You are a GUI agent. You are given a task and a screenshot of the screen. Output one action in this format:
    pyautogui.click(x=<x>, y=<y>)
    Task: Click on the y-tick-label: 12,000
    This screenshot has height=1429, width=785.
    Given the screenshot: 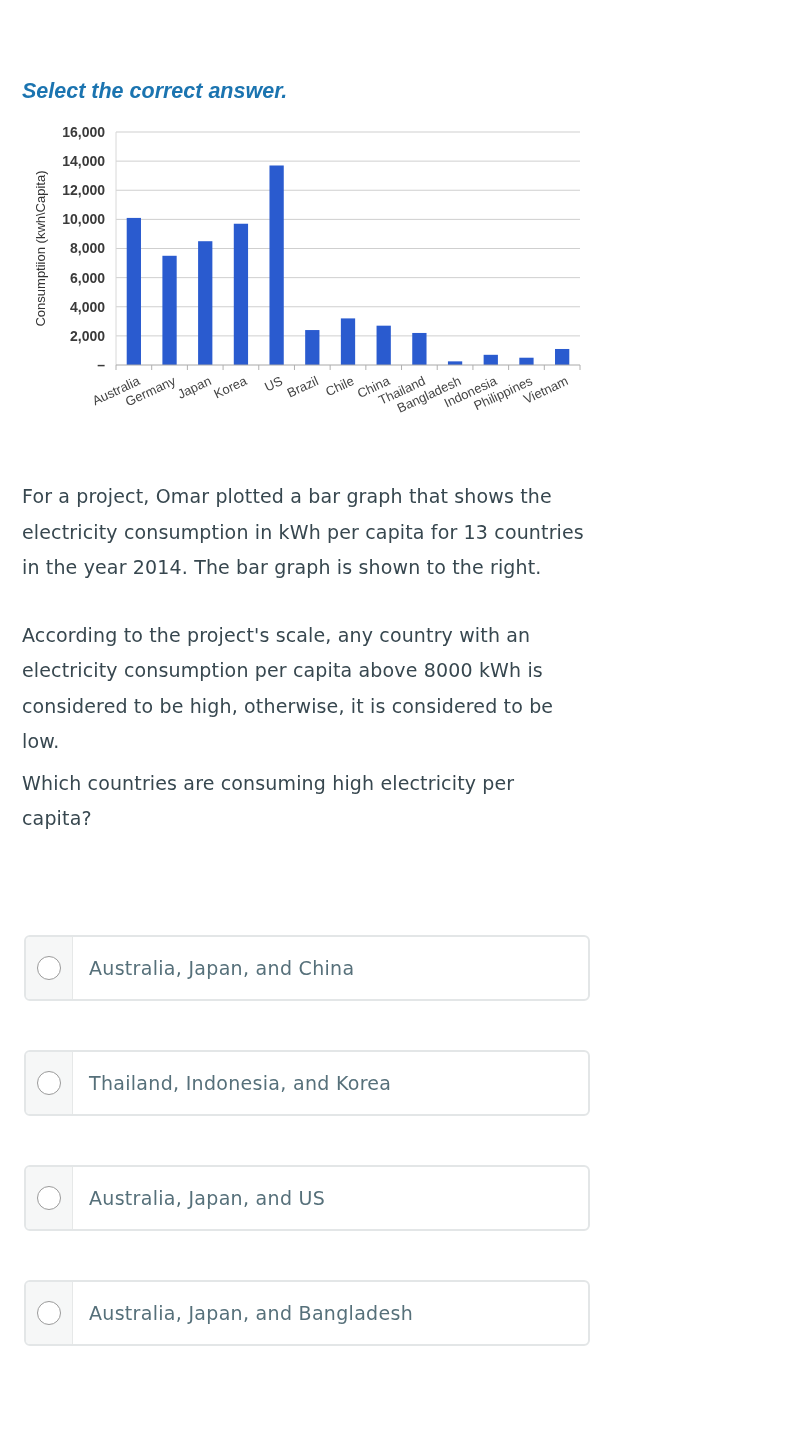 What is the action you would take?
    pyautogui.click(x=84, y=190)
    